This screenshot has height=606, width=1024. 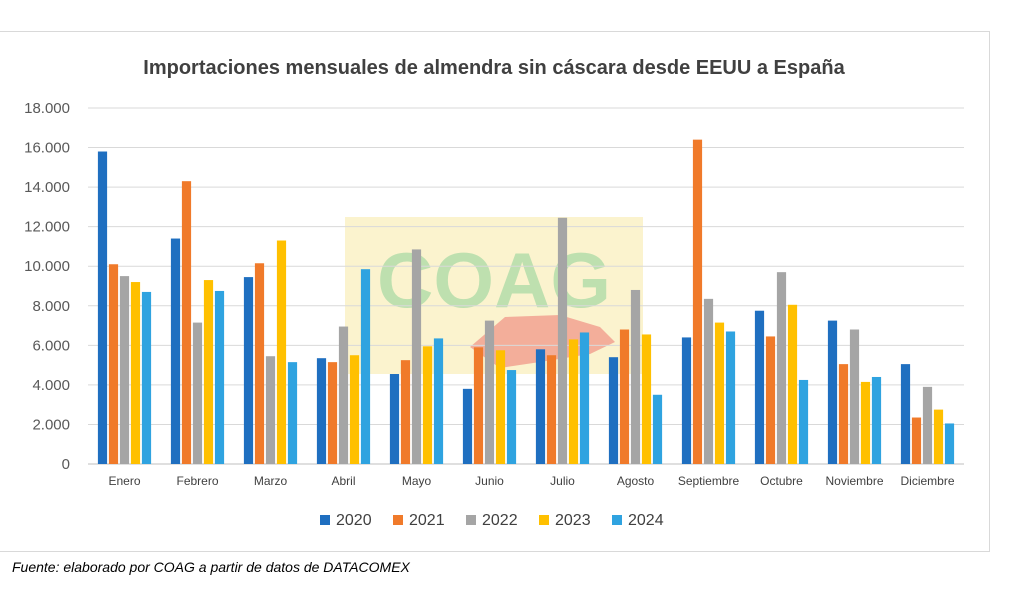 I want to click on y-tick-label: 0, so click(x=66, y=464).